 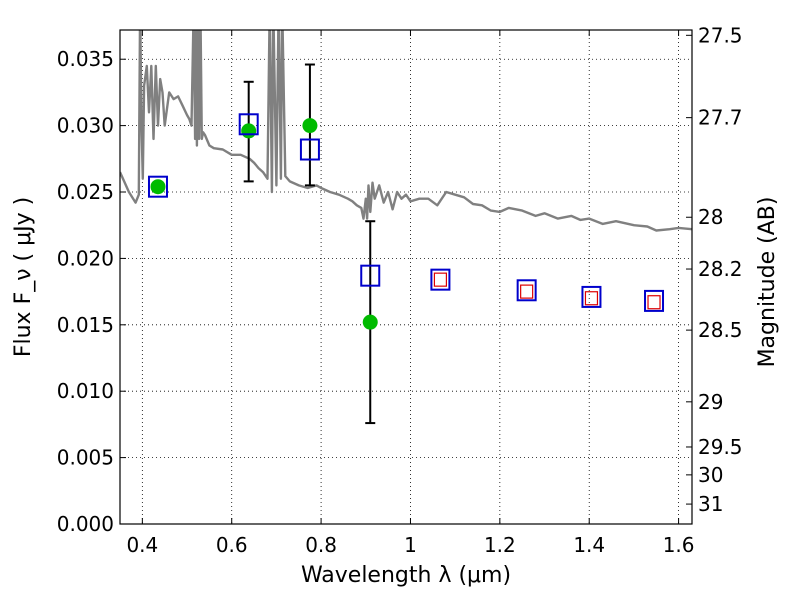 I want to click on x-tick-label: 0.6, so click(x=232, y=545).